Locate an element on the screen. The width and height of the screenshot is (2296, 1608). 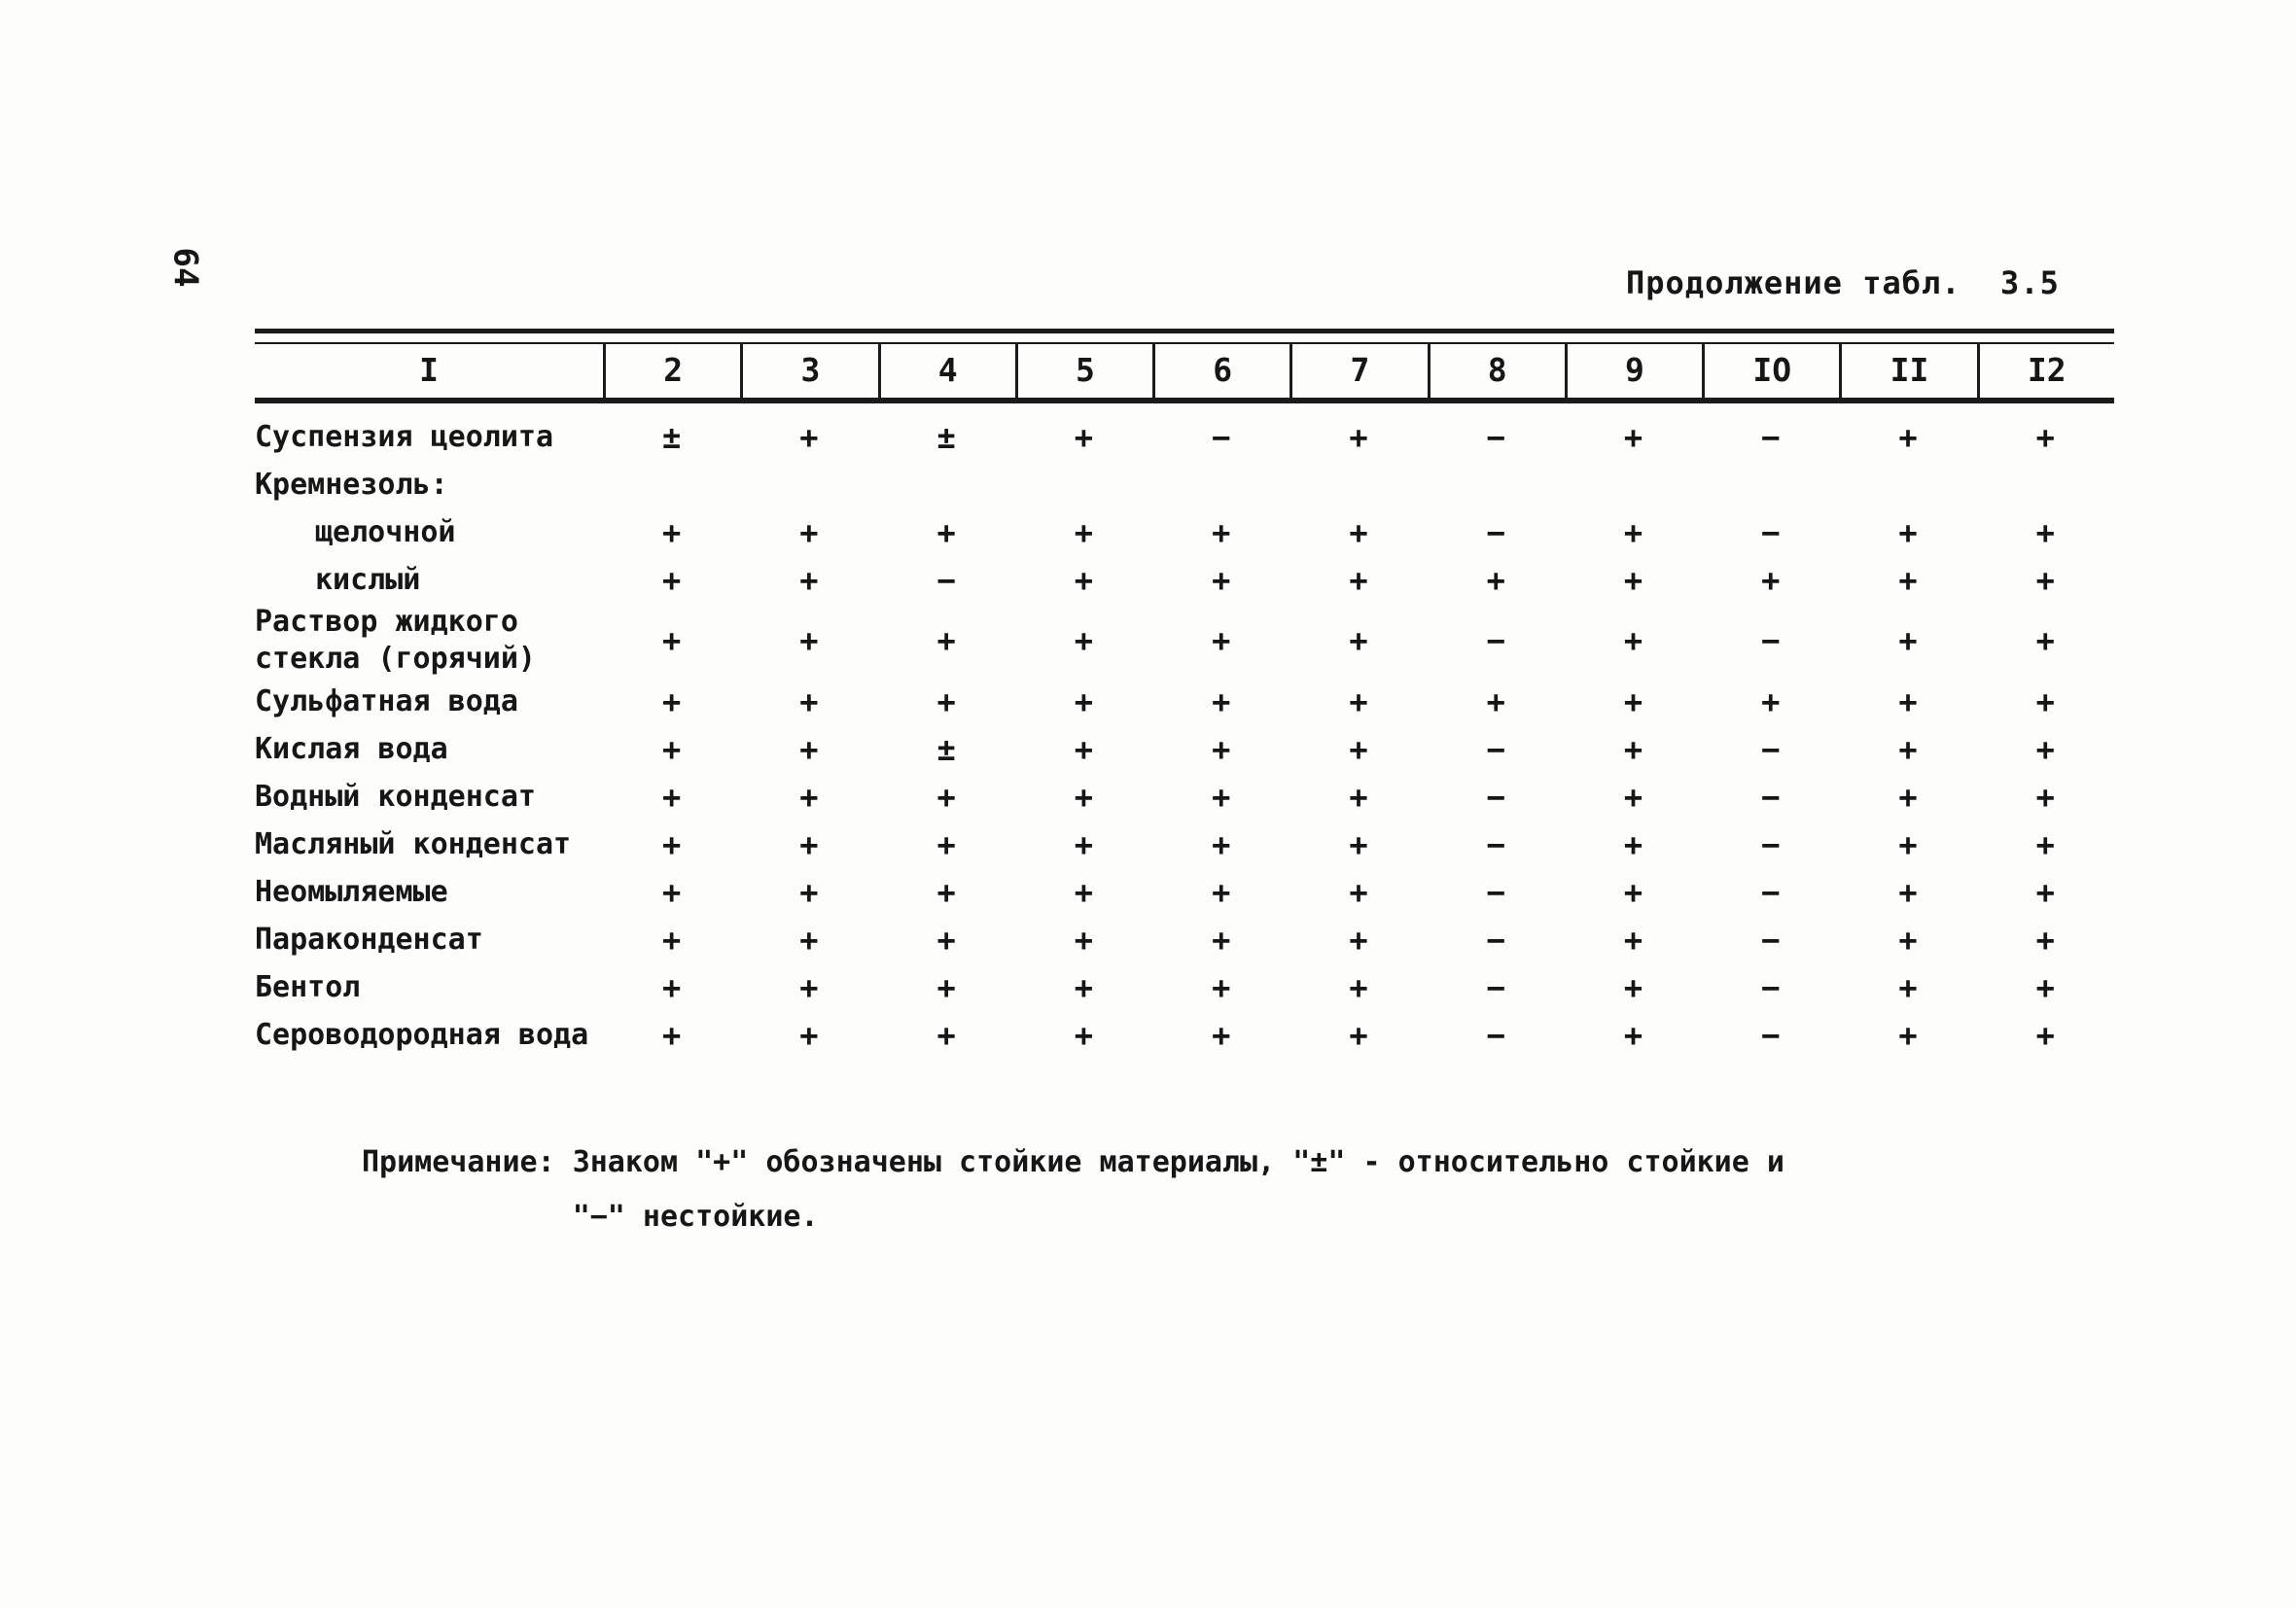
header-cell-4: 4 is located at coordinates (946, 371).